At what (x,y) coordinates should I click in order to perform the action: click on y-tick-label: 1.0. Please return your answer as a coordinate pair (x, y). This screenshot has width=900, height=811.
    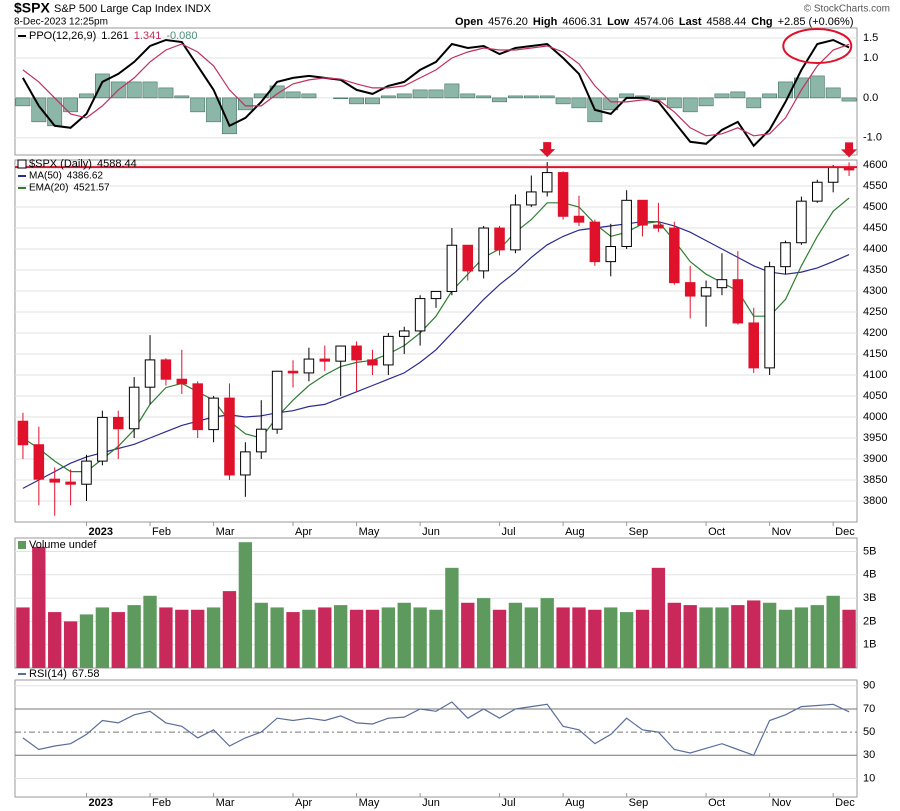
    Looking at the image, I should click on (870, 58).